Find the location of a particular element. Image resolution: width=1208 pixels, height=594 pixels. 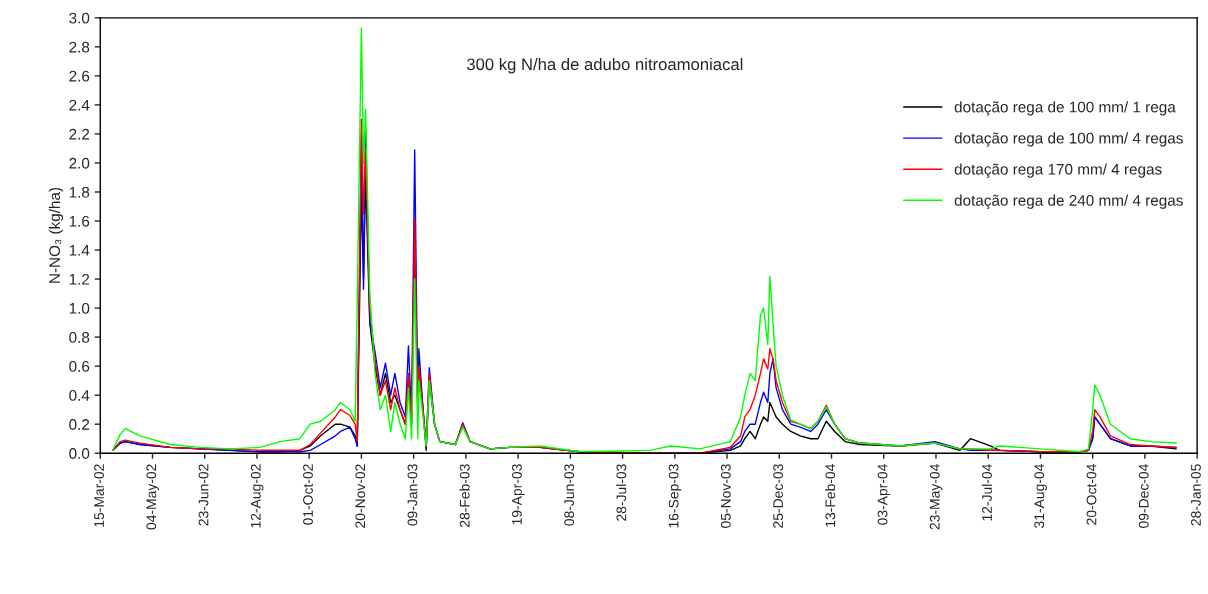

x-tick-label: 20-Nov-02 is located at coordinates (360, 496).